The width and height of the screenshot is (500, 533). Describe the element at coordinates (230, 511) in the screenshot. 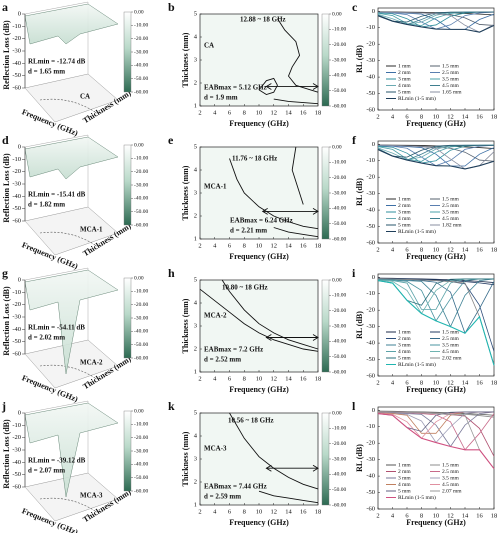

I see `x-tick-label: 6` at that location.